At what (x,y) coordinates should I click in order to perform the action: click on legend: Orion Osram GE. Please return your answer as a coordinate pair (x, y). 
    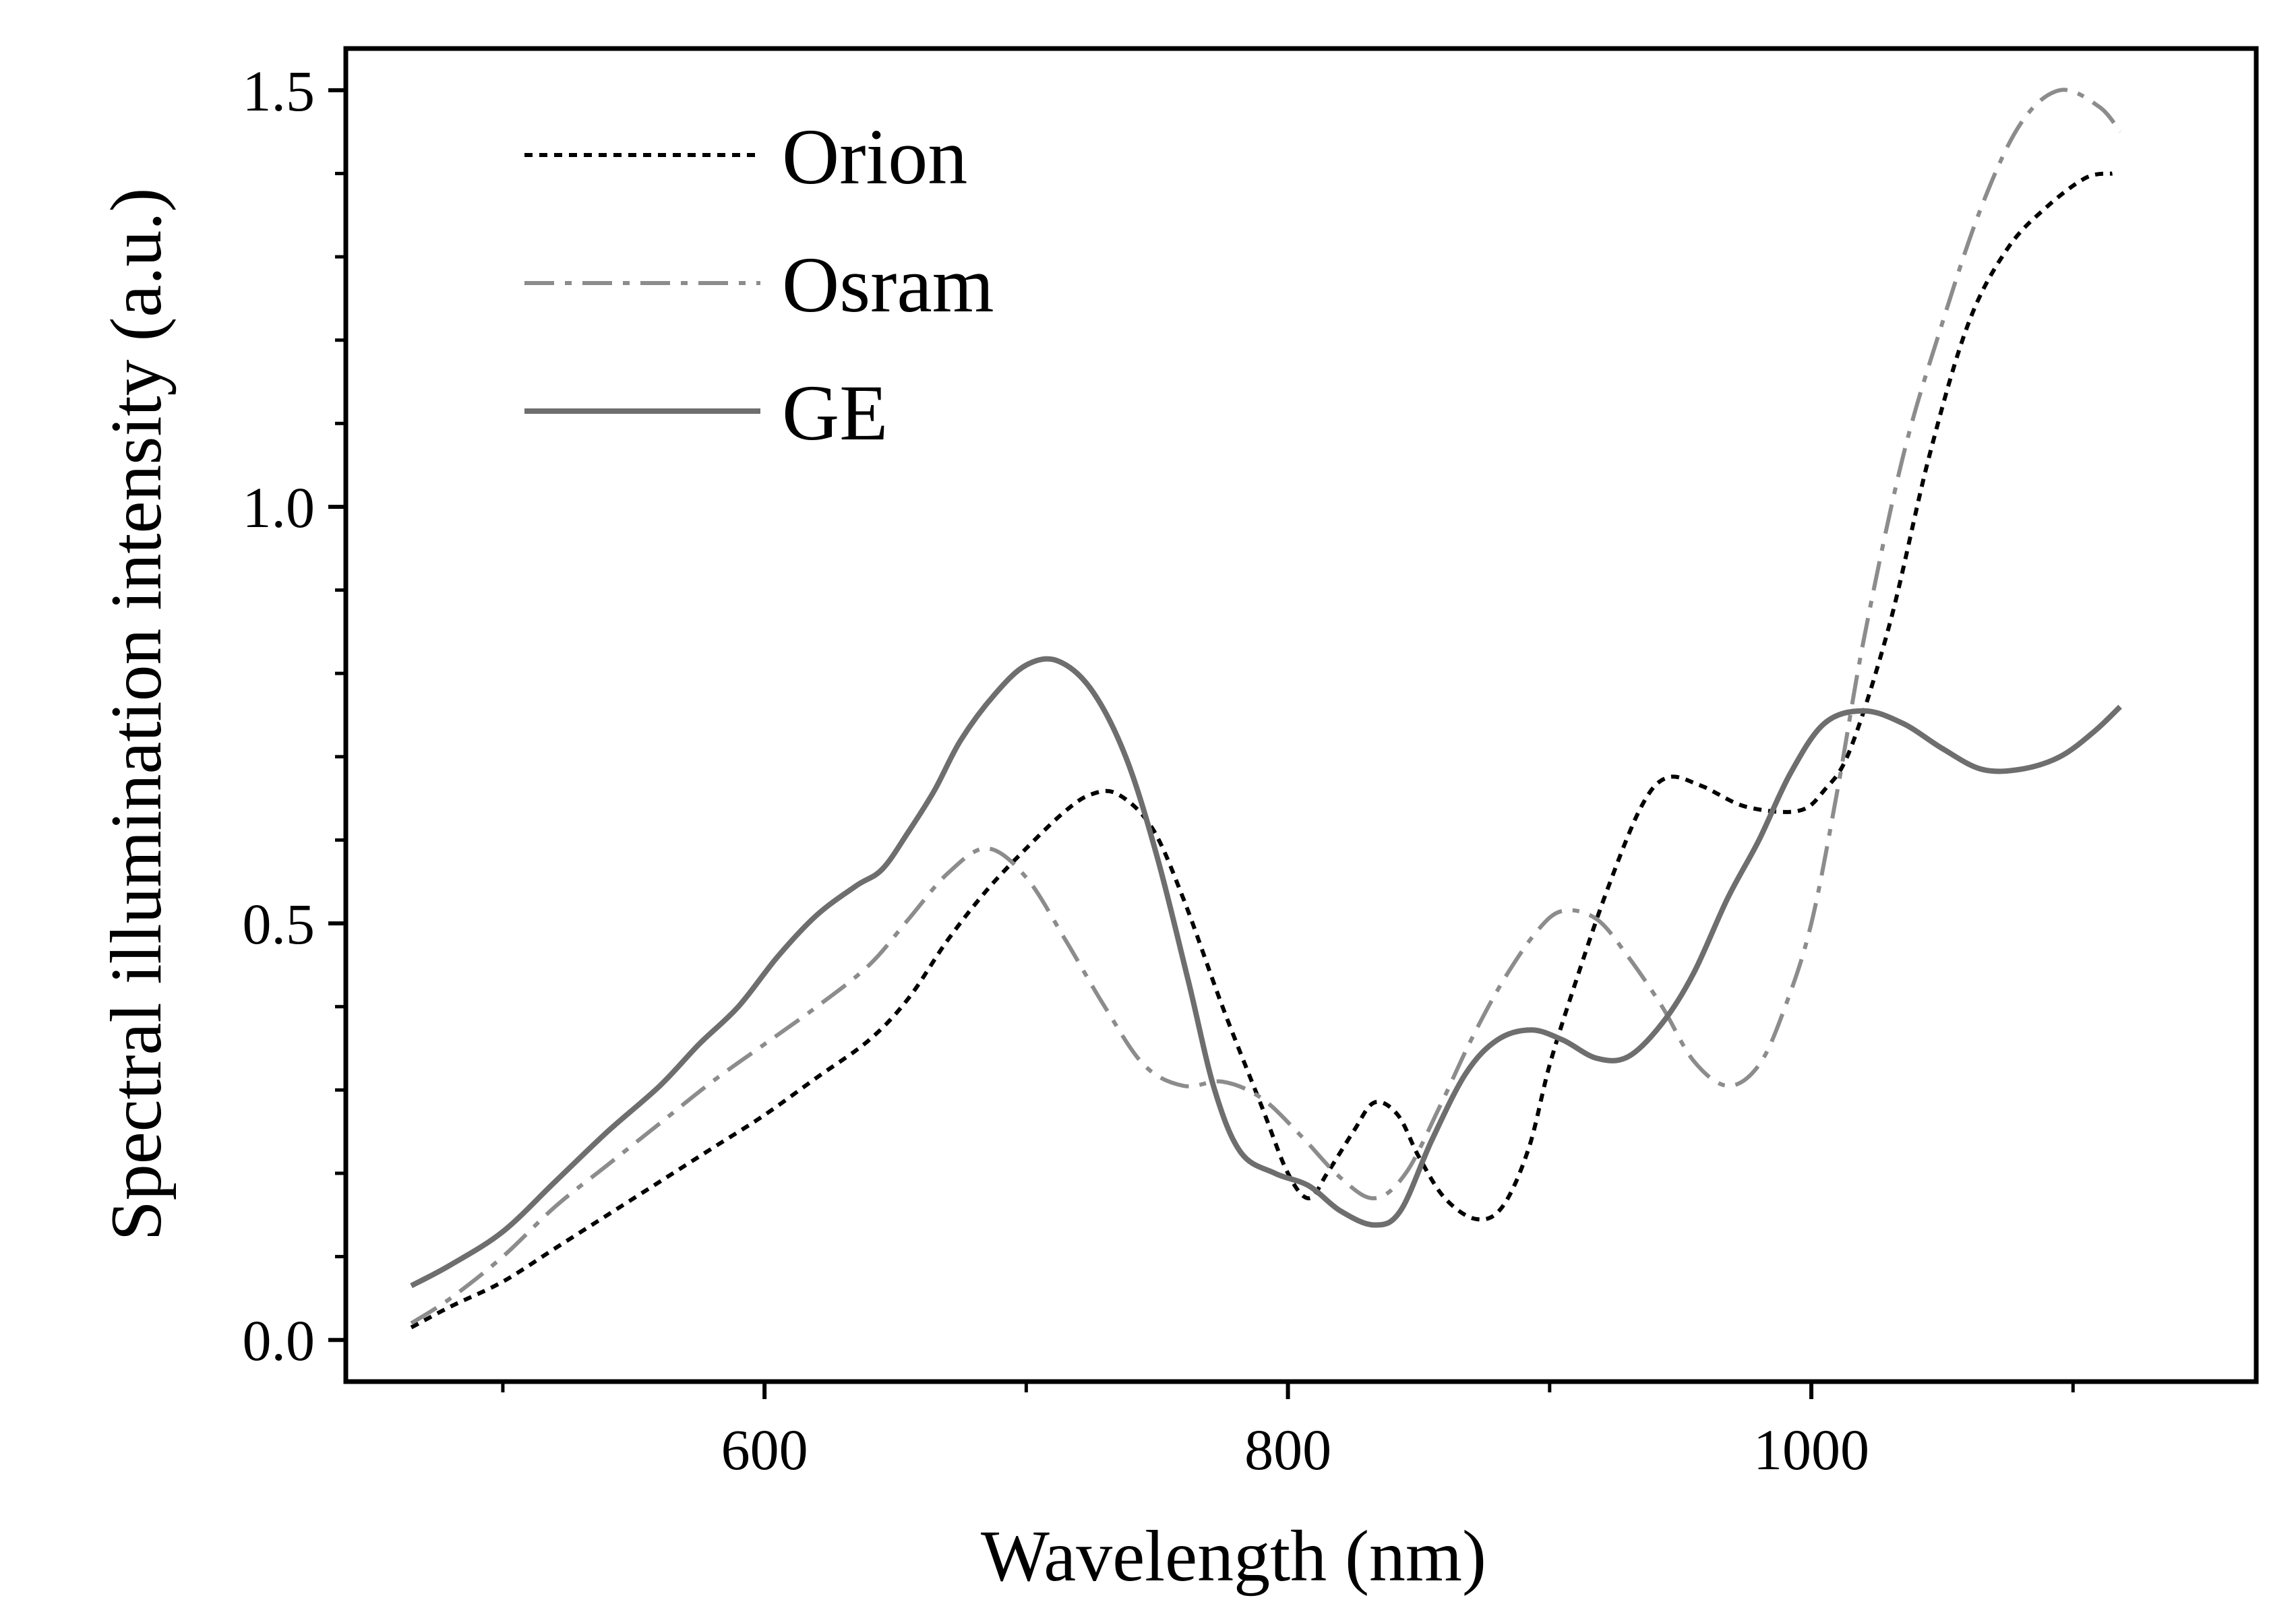
    Looking at the image, I should click on (759, 285).